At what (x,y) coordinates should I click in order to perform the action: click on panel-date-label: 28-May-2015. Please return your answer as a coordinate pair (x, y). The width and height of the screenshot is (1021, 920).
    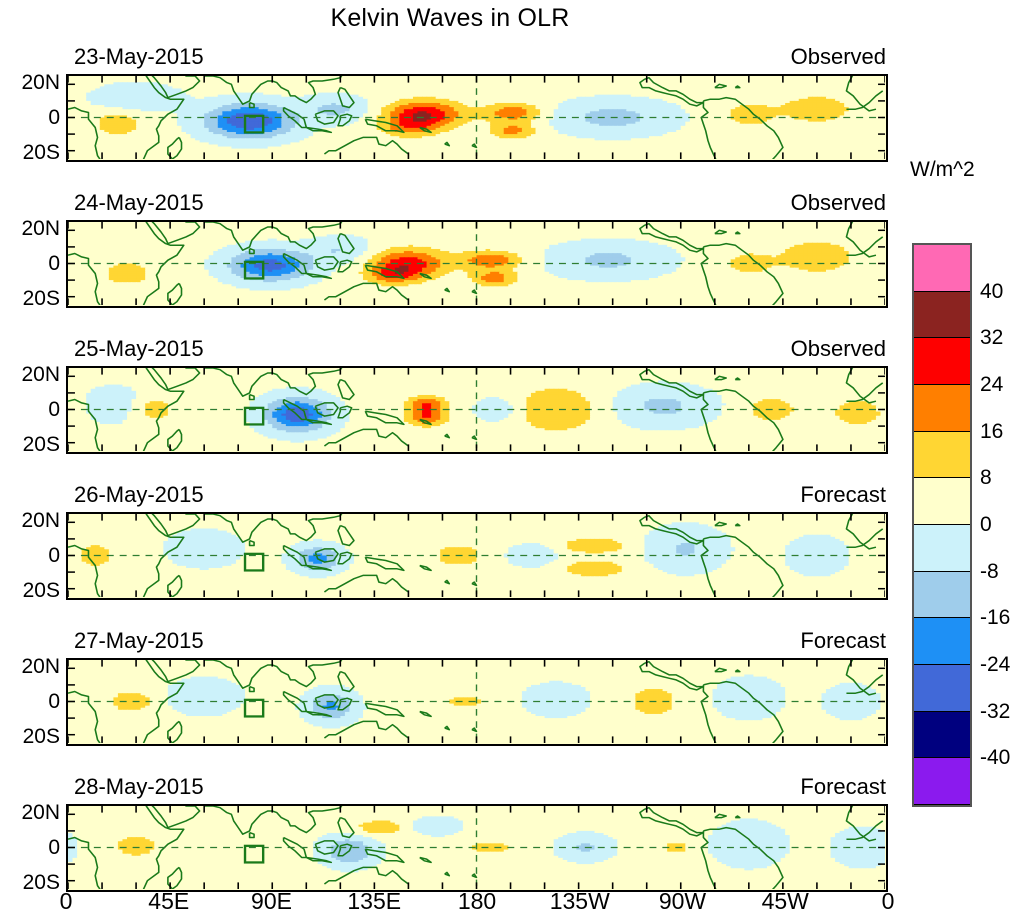
    Looking at the image, I should click on (139, 787).